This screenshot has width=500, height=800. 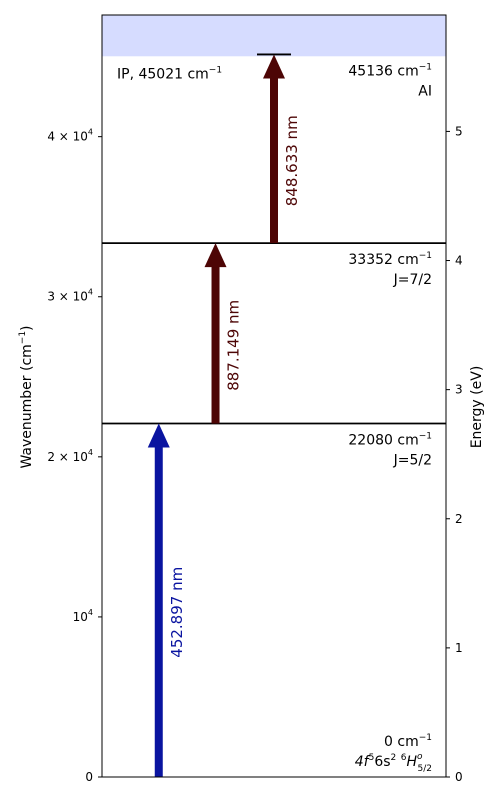 I want to click on level-energy-label: 33352 cm−1, so click(x=390, y=259).